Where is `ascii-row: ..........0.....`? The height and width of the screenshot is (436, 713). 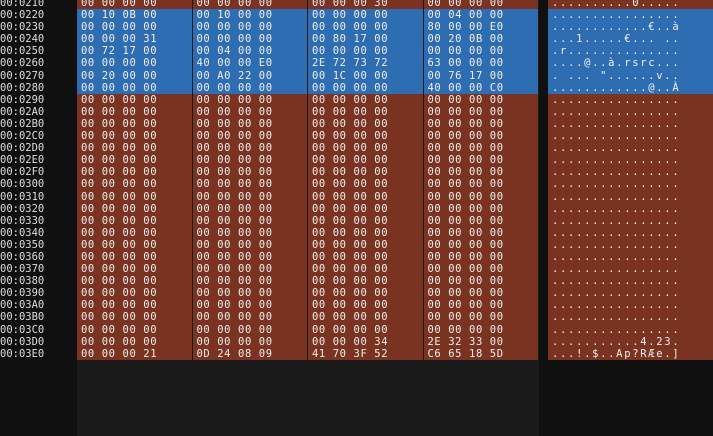
ascii-row: ..........0..... is located at coordinates (630, 5).